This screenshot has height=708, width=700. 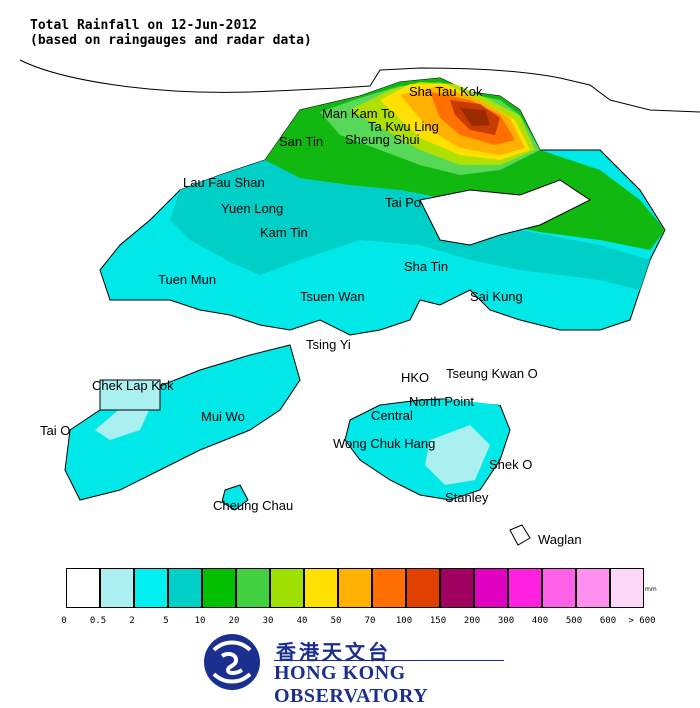 What do you see at coordinates (359, 86) in the screenshot?
I see `mainland-outline` at bounding box center [359, 86].